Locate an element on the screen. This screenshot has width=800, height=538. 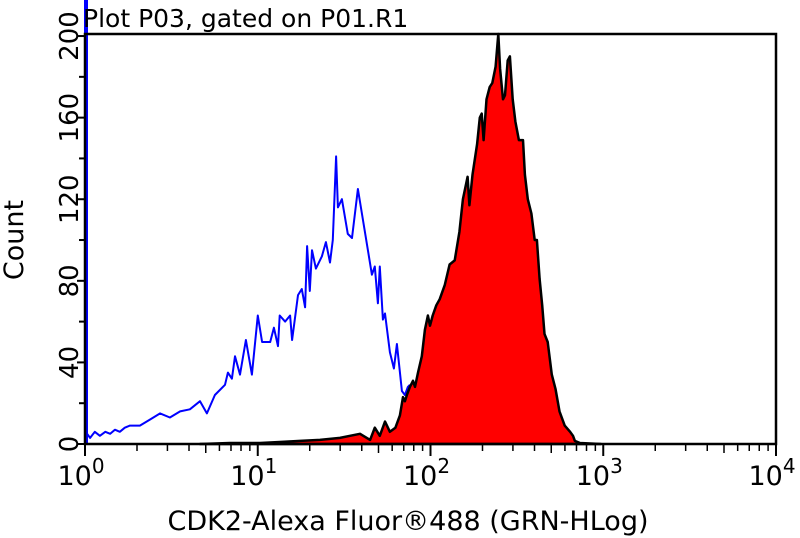
x-tick-label: 10¹ is located at coordinates (253, 473).